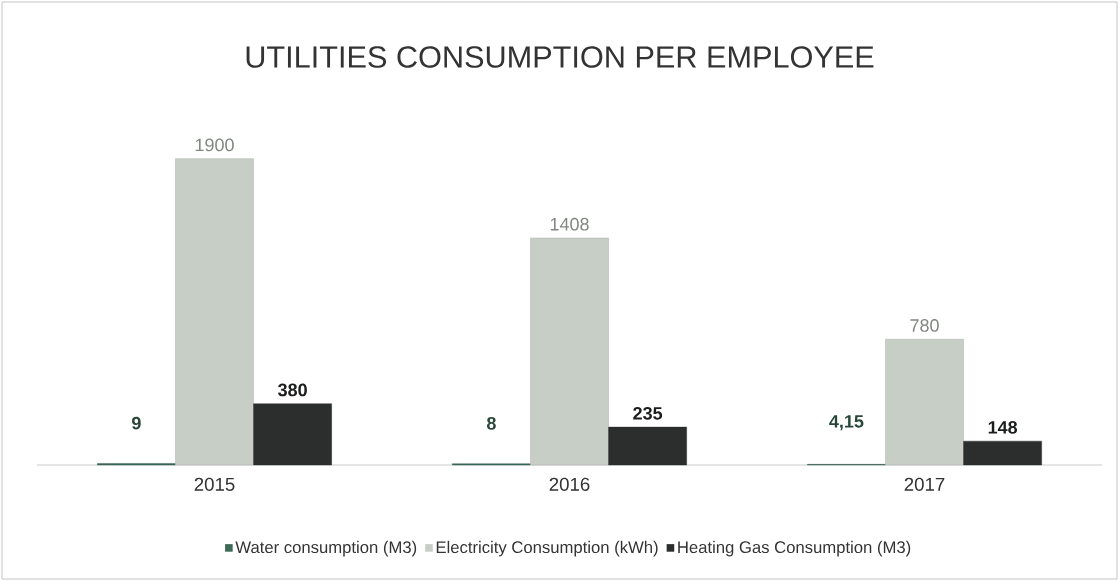 The width and height of the screenshot is (1119, 581). Describe the element at coordinates (569, 224) in the screenshot. I see `data-label: 1408` at that location.